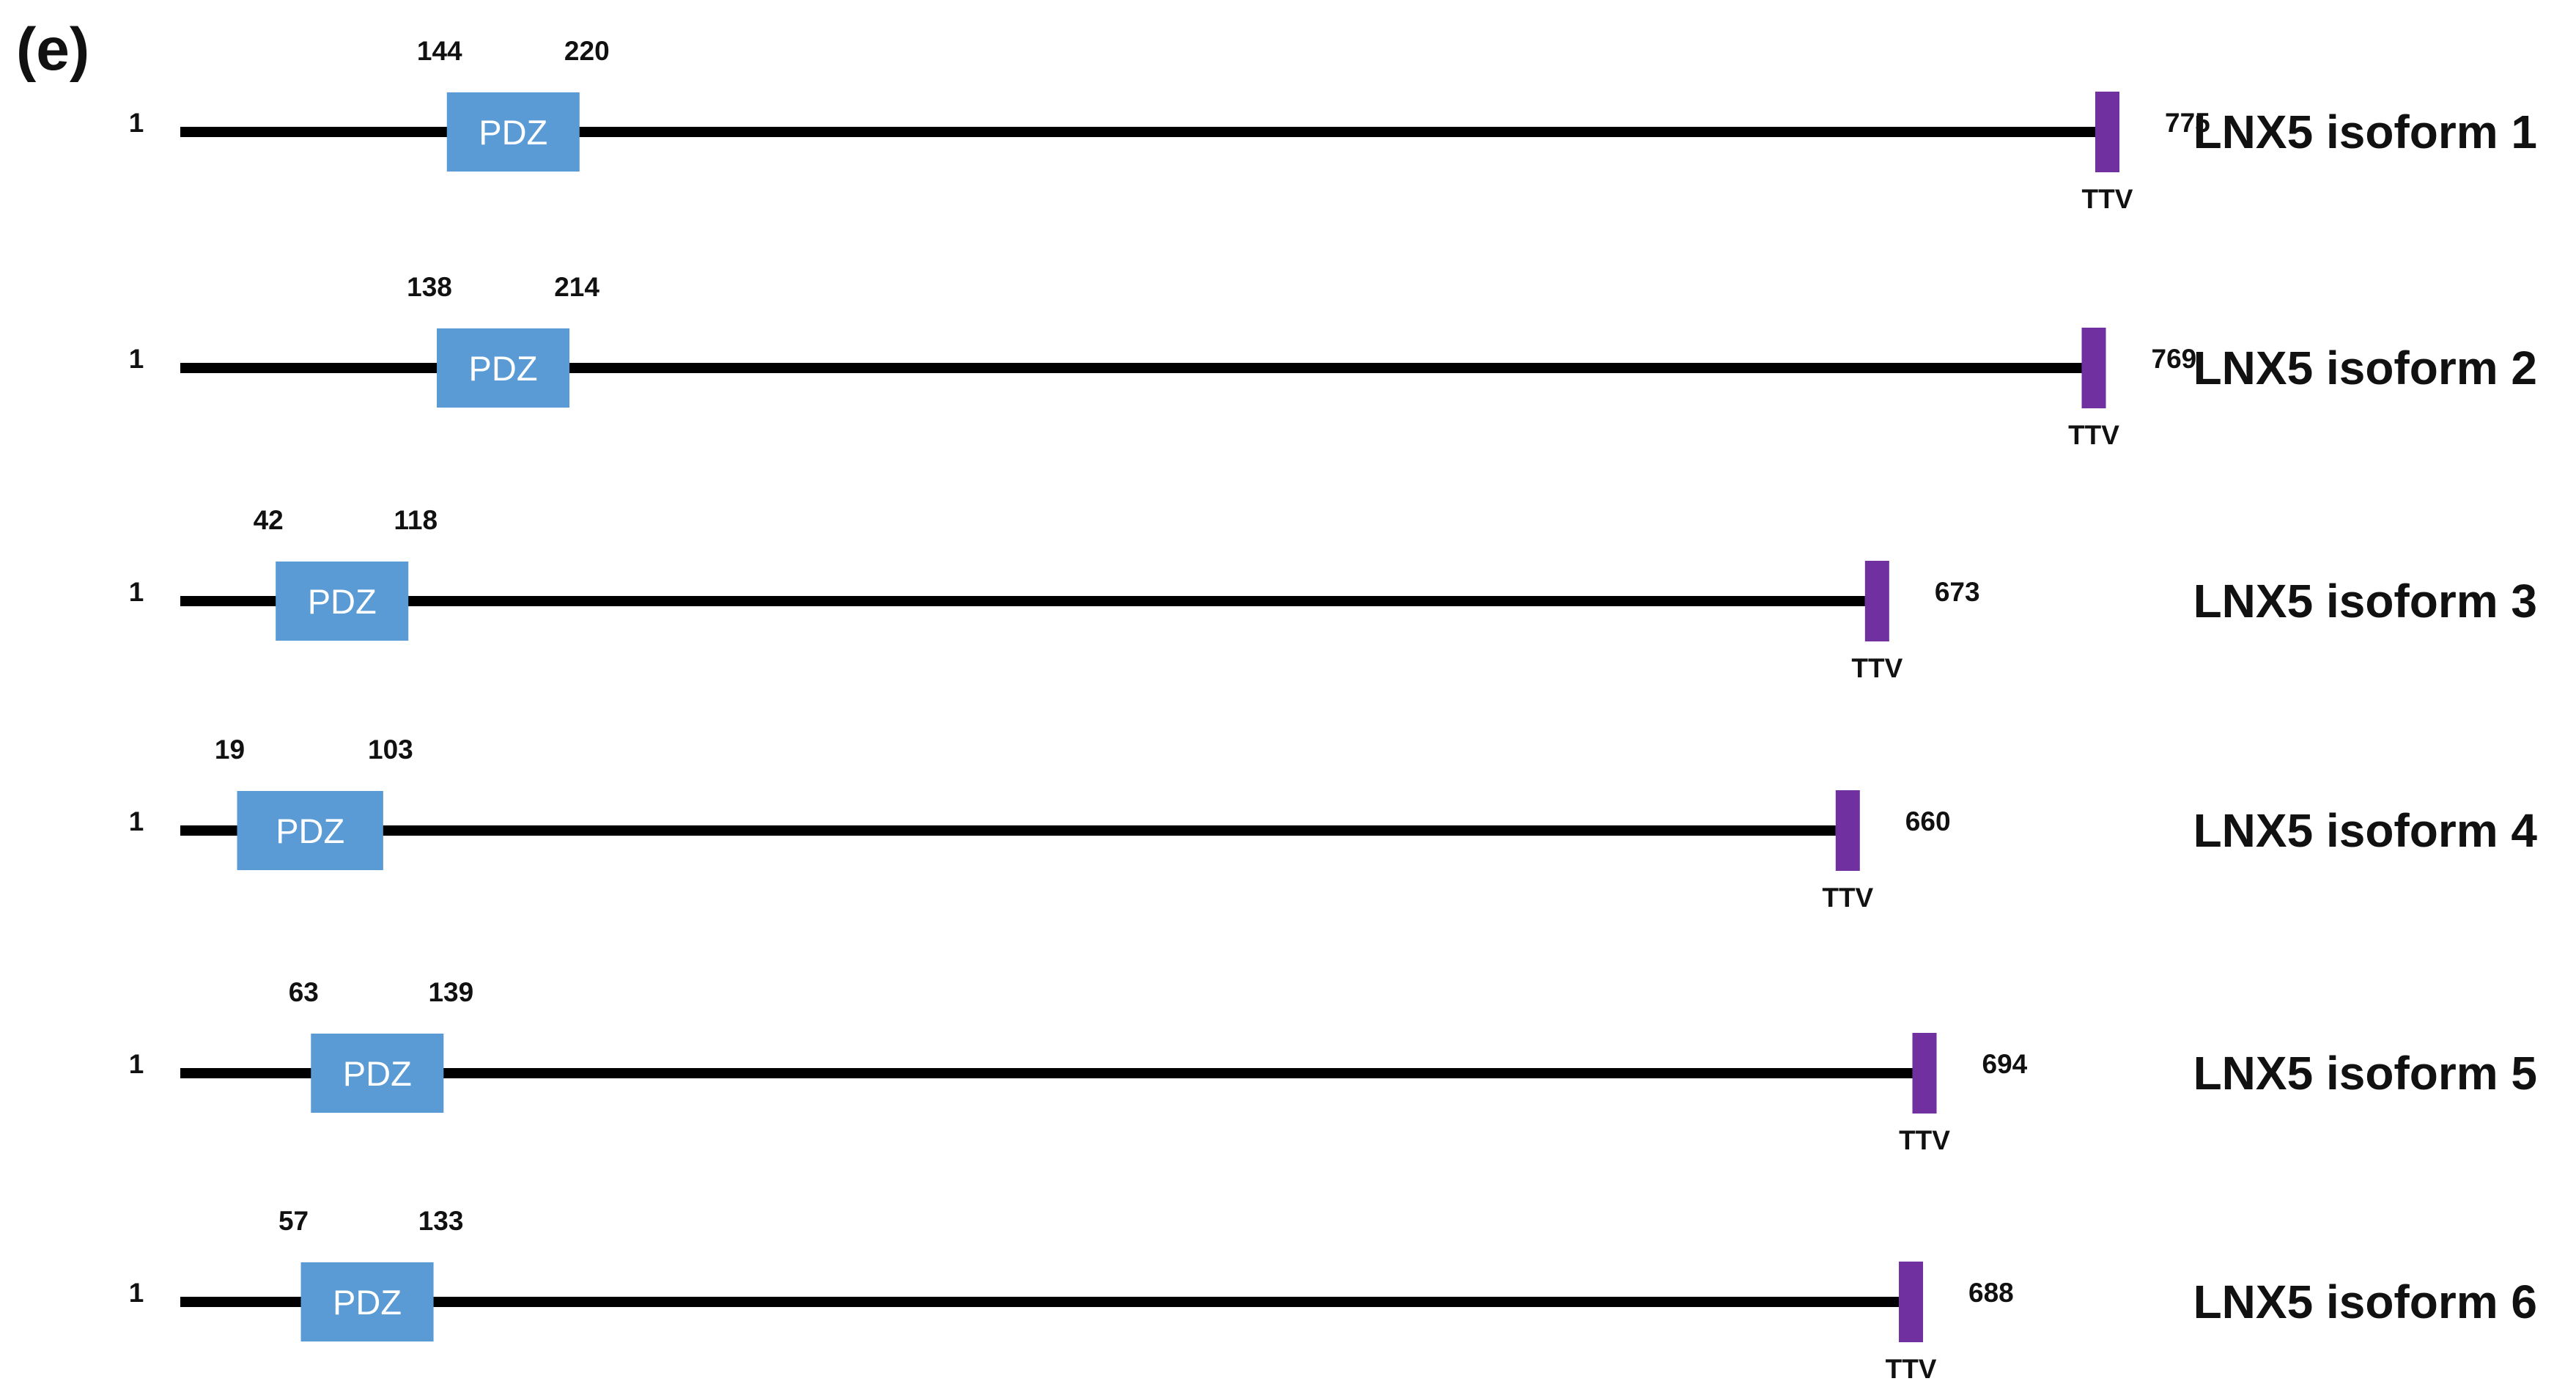  Describe the element at coordinates (2365, 1073) in the screenshot. I see `isoform-name: LNX5 isoform 5` at that location.